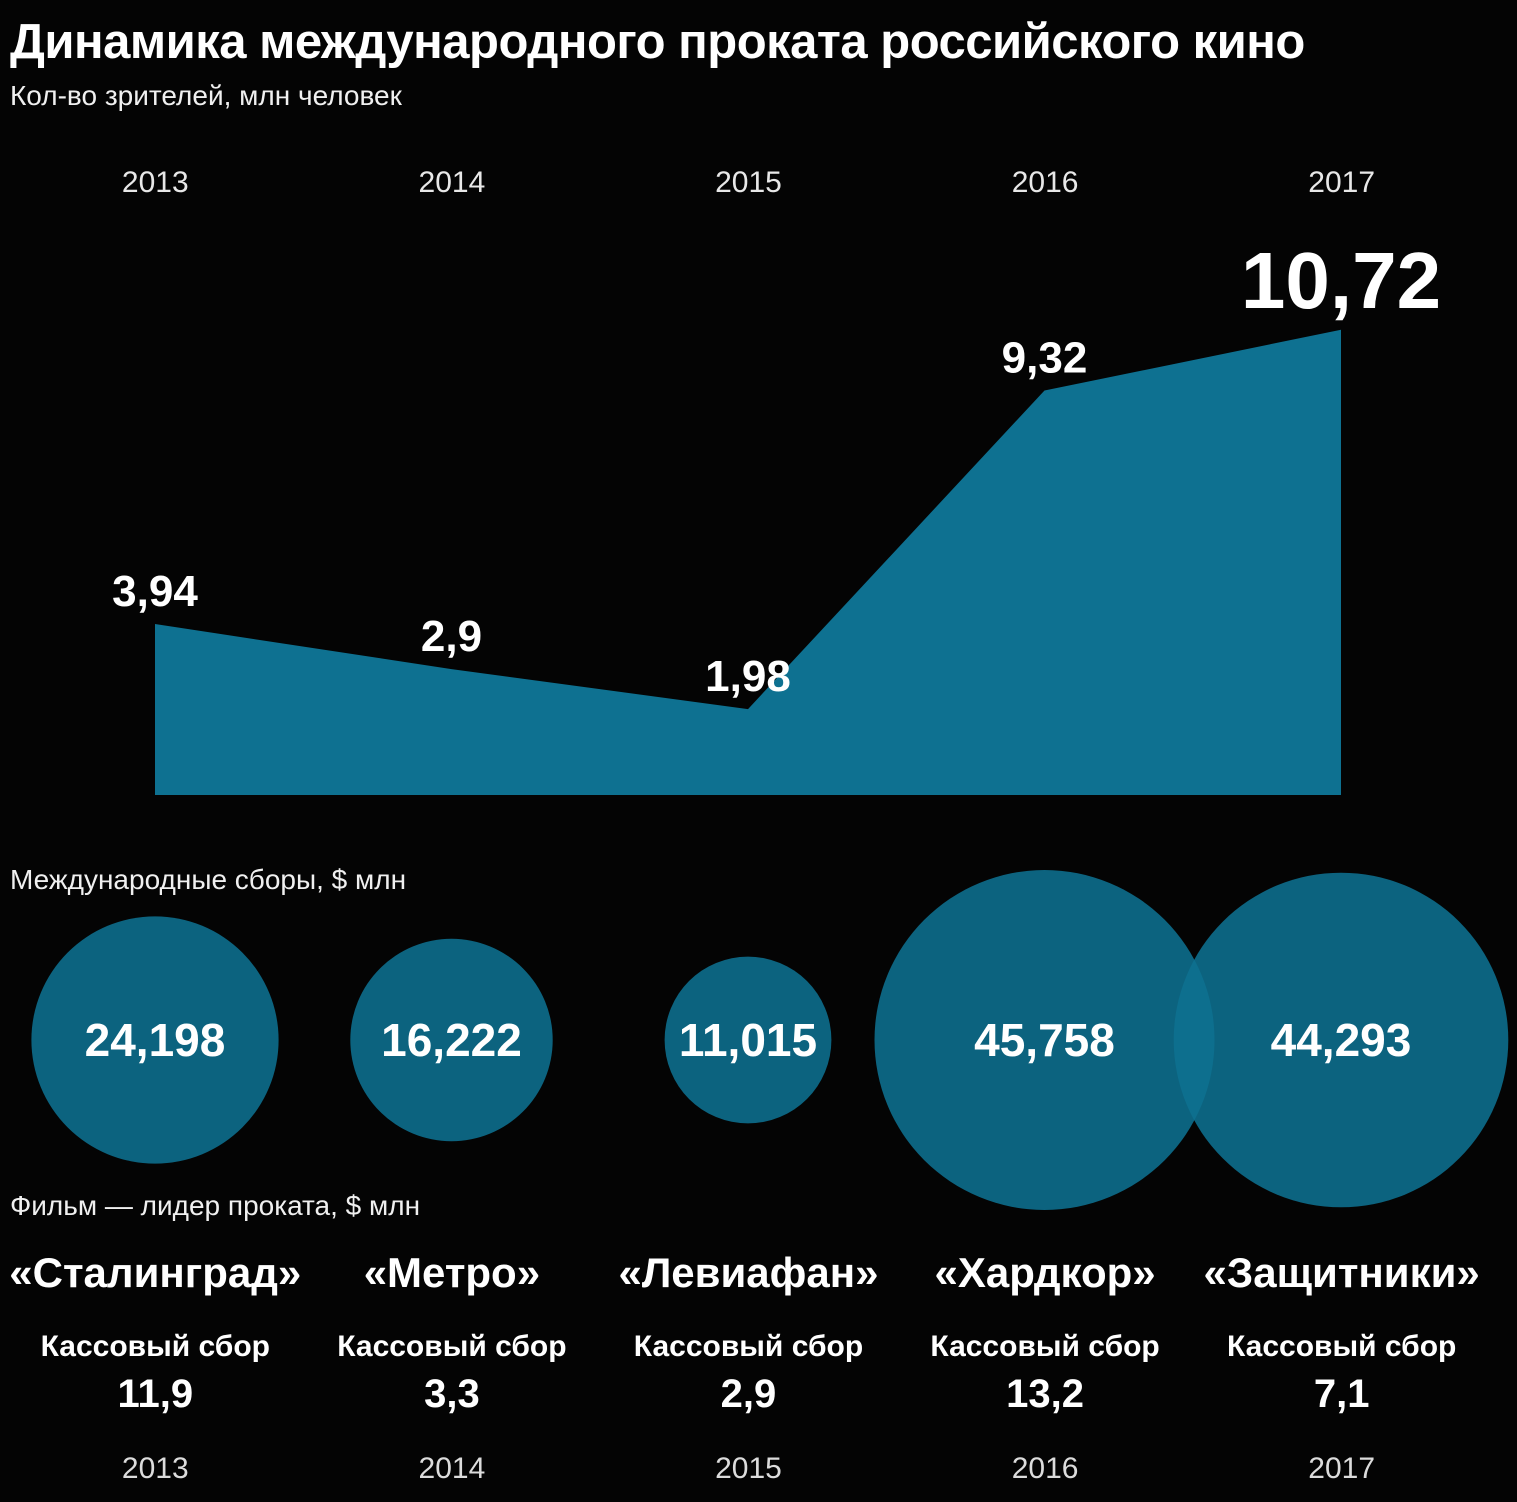  I want to click on leader-film-label: Фильм — лидер проката, $ млн, so click(215, 1205).